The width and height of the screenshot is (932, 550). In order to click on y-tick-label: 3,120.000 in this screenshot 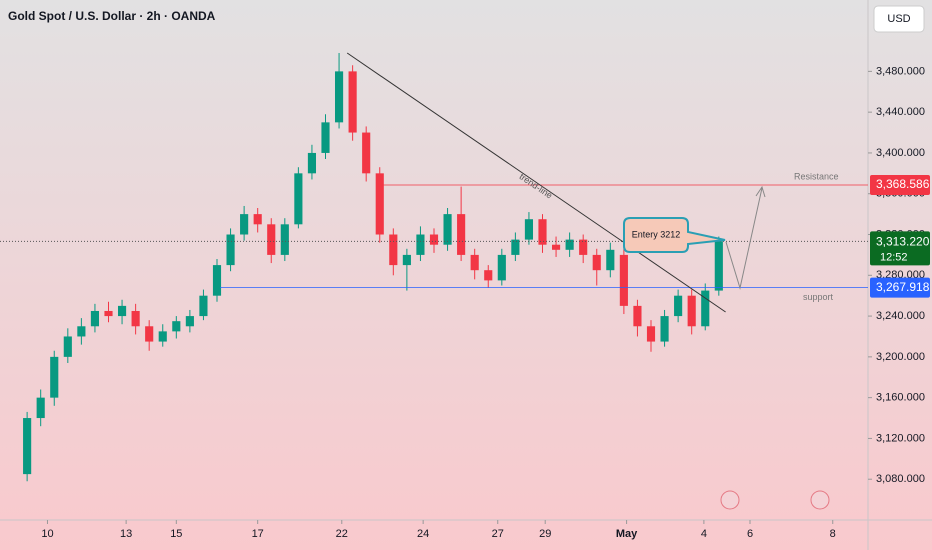, I will do `click(900, 438)`.